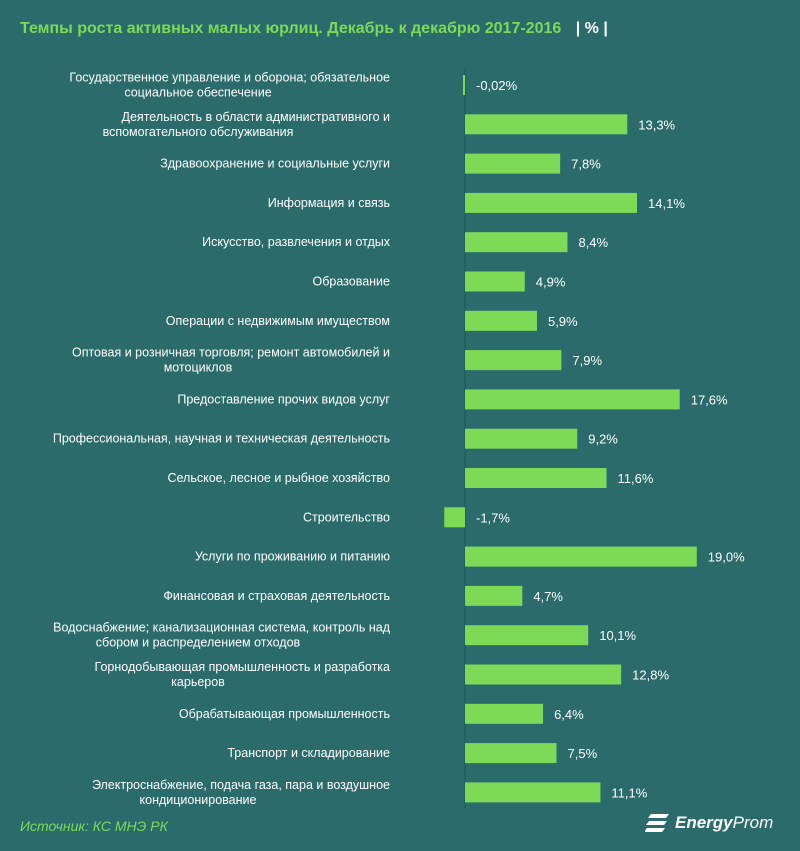 The width and height of the screenshot is (800, 851). Describe the element at coordinates (197, 93) in the screenshot. I see `category-label: социальное обеспечение` at that location.